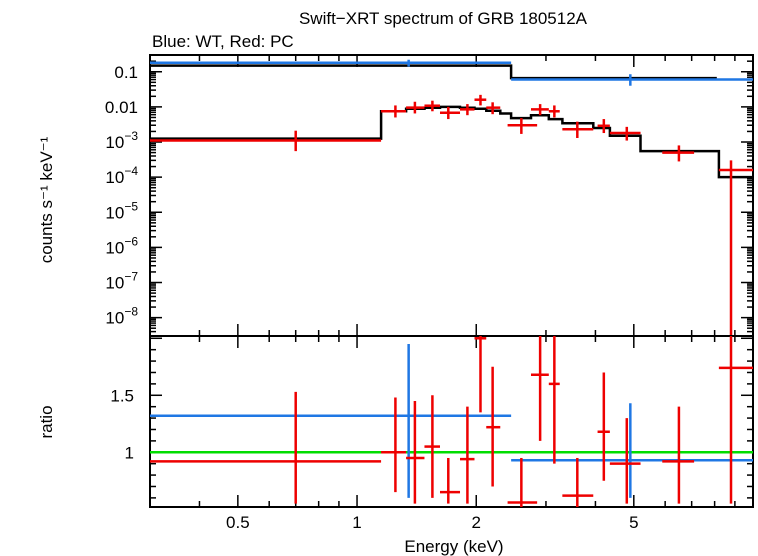 The width and height of the screenshot is (758, 556). What do you see at coordinates (122, 395) in the screenshot?
I see `y-tick-label: 1.5` at bounding box center [122, 395].